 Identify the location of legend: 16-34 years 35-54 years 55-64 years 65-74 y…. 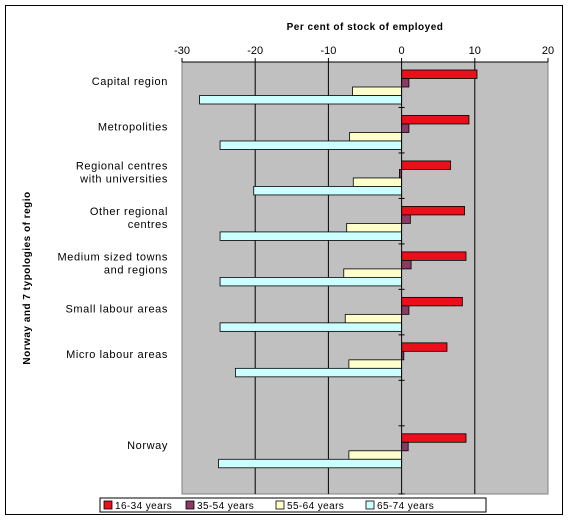
(293, 505).